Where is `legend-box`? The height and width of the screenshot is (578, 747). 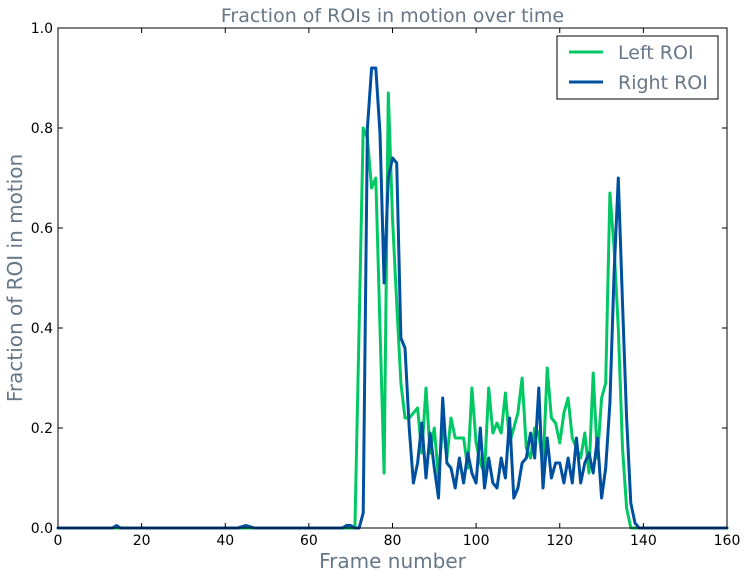
legend-box is located at coordinates (637, 67).